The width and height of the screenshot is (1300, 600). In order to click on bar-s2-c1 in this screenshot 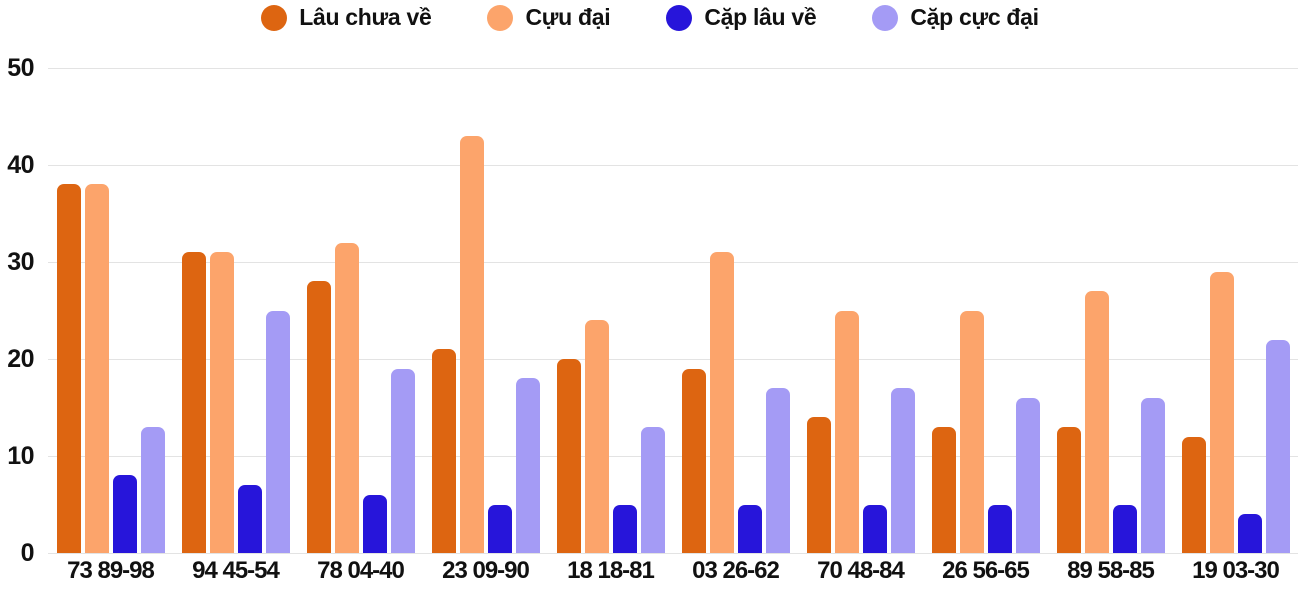, I will do `click(96, 368)`.